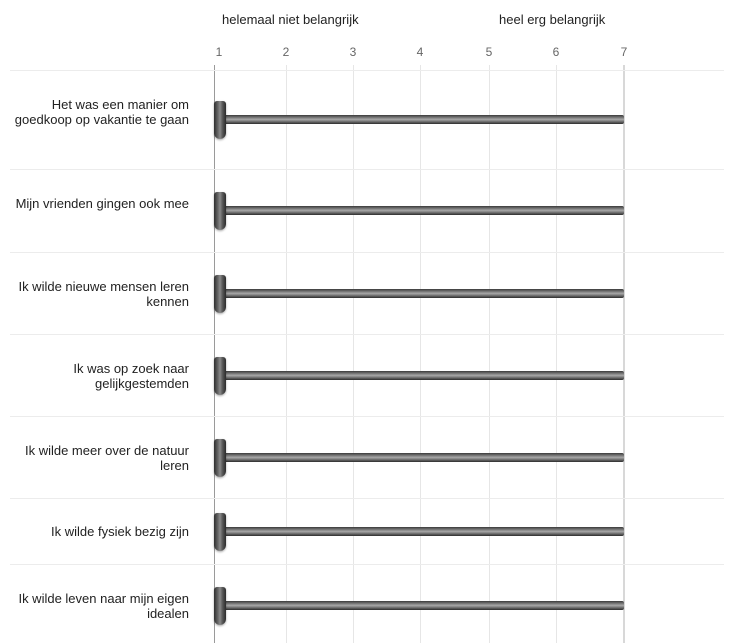  I want to click on scale-anchor-left: helemaal niet belangrijk, so click(290, 19).